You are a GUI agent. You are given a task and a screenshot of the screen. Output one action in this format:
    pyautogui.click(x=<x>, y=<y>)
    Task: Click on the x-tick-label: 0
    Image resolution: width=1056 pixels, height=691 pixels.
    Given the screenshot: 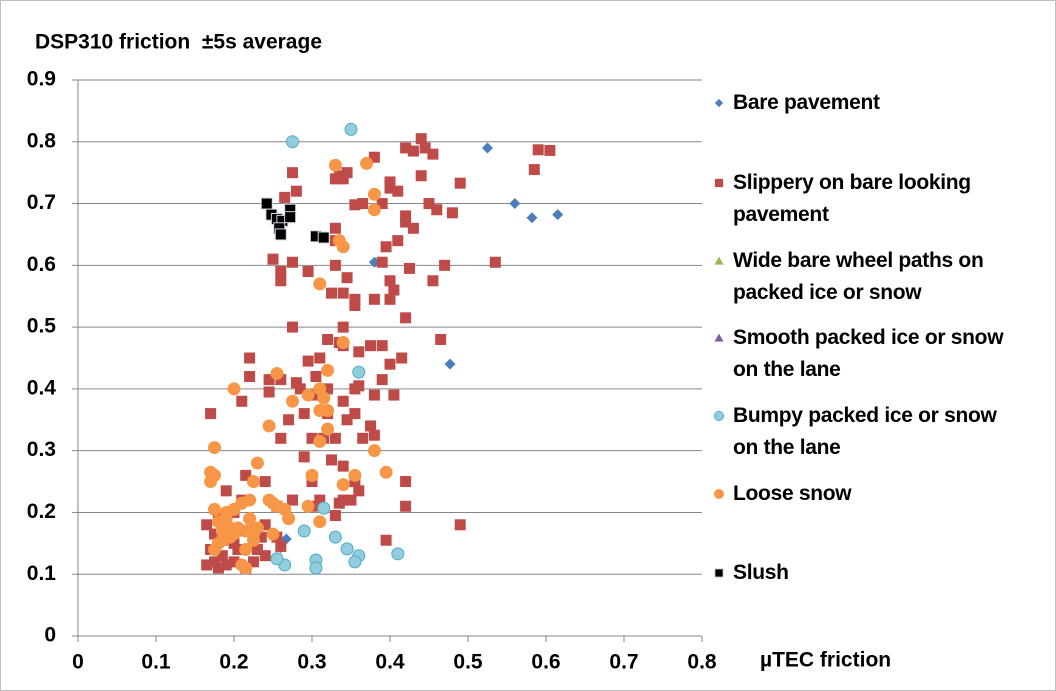 What is the action you would take?
    pyautogui.click(x=78, y=662)
    